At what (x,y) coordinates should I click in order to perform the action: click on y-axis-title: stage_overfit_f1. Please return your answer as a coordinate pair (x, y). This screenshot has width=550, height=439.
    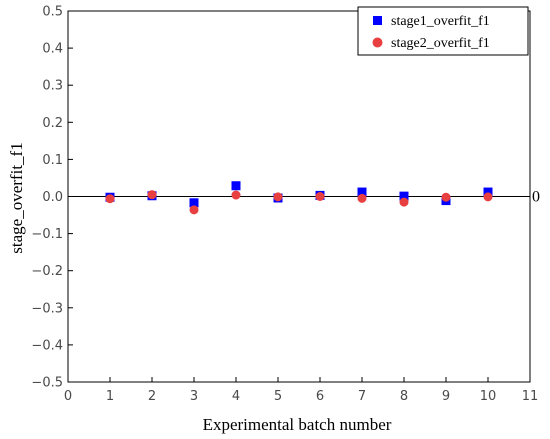
    Looking at the image, I should click on (16, 197).